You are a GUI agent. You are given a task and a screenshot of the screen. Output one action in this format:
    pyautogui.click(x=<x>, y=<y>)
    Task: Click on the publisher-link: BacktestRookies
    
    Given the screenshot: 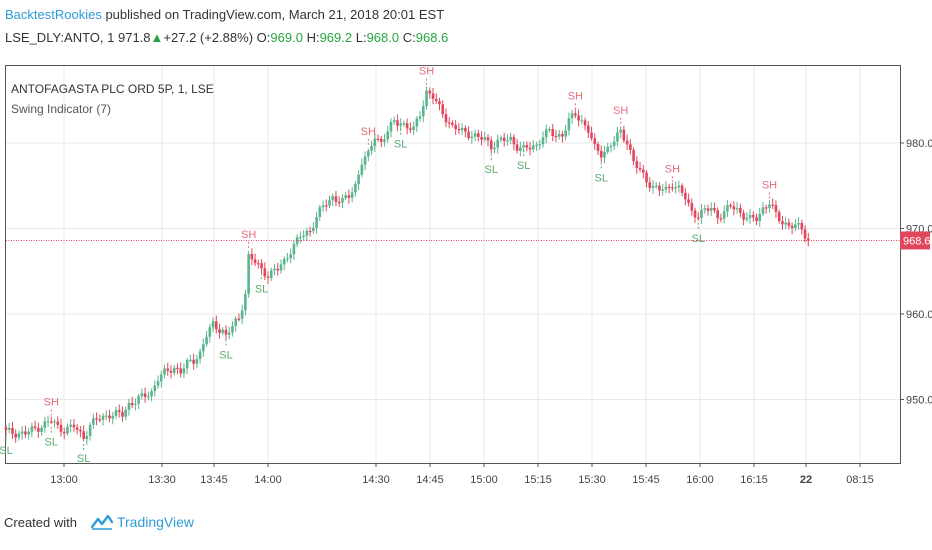 What is the action you would take?
    pyautogui.click(x=53, y=14)
    